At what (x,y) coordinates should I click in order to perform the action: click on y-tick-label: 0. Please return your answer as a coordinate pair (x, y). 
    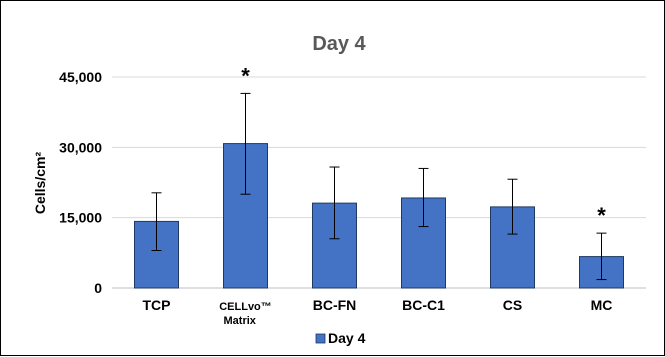
    Looking at the image, I should click on (98, 288).